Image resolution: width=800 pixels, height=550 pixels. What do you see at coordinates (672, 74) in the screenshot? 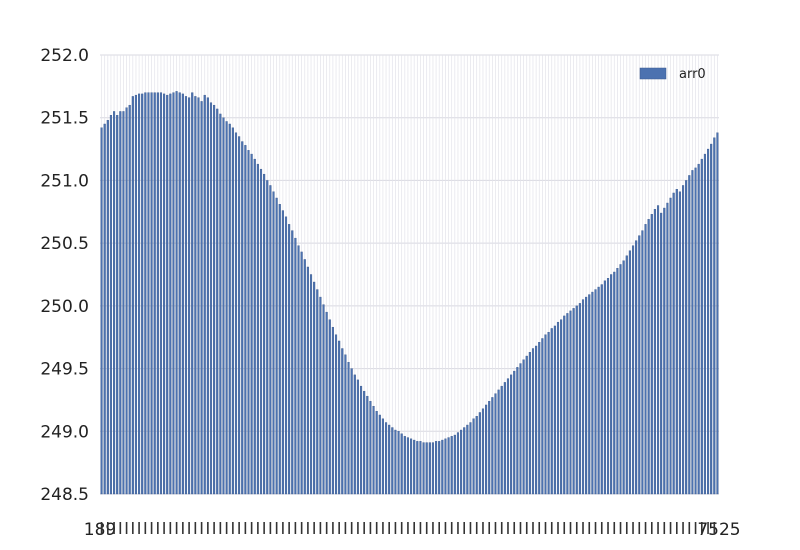
I see `legend: arr0` at bounding box center [672, 74].